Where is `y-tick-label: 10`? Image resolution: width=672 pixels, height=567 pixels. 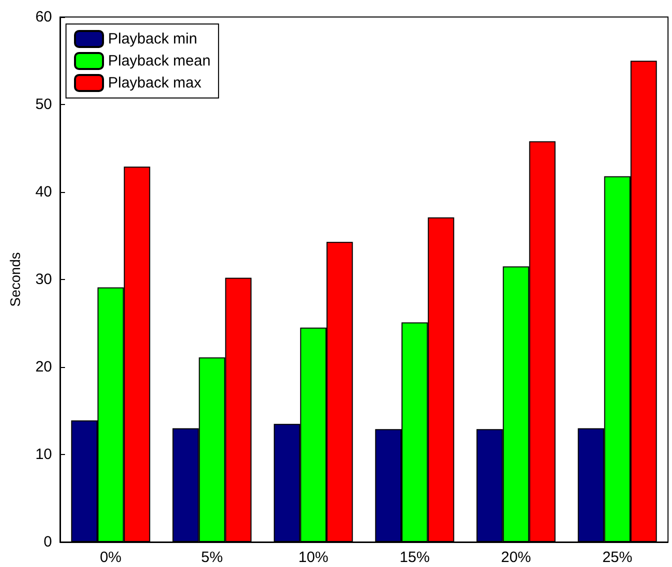
y-tick-label: 10 is located at coordinates (43, 454).